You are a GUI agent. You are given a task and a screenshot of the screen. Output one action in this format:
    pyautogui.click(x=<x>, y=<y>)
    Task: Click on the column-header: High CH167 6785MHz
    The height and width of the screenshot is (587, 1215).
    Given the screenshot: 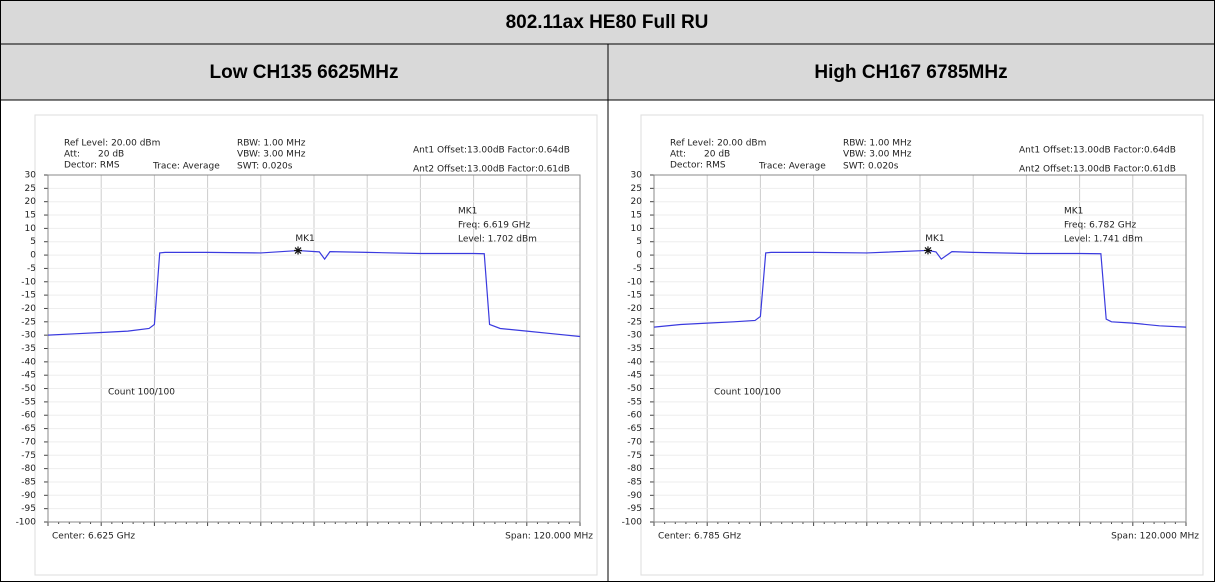 What is the action you would take?
    pyautogui.click(x=910, y=72)
    